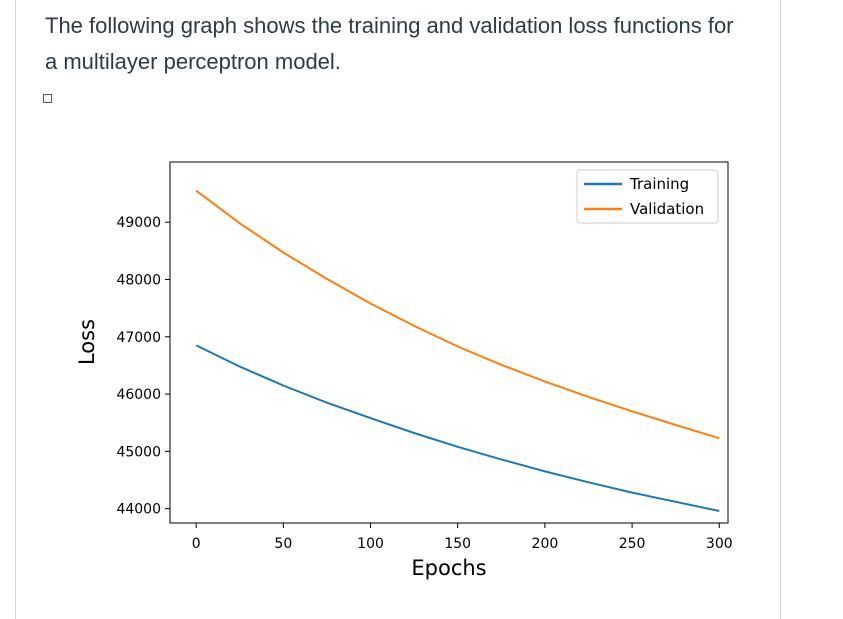 The width and height of the screenshot is (843, 619). Describe the element at coordinates (283, 544) in the screenshot. I see `x-tick-label: 50` at that location.